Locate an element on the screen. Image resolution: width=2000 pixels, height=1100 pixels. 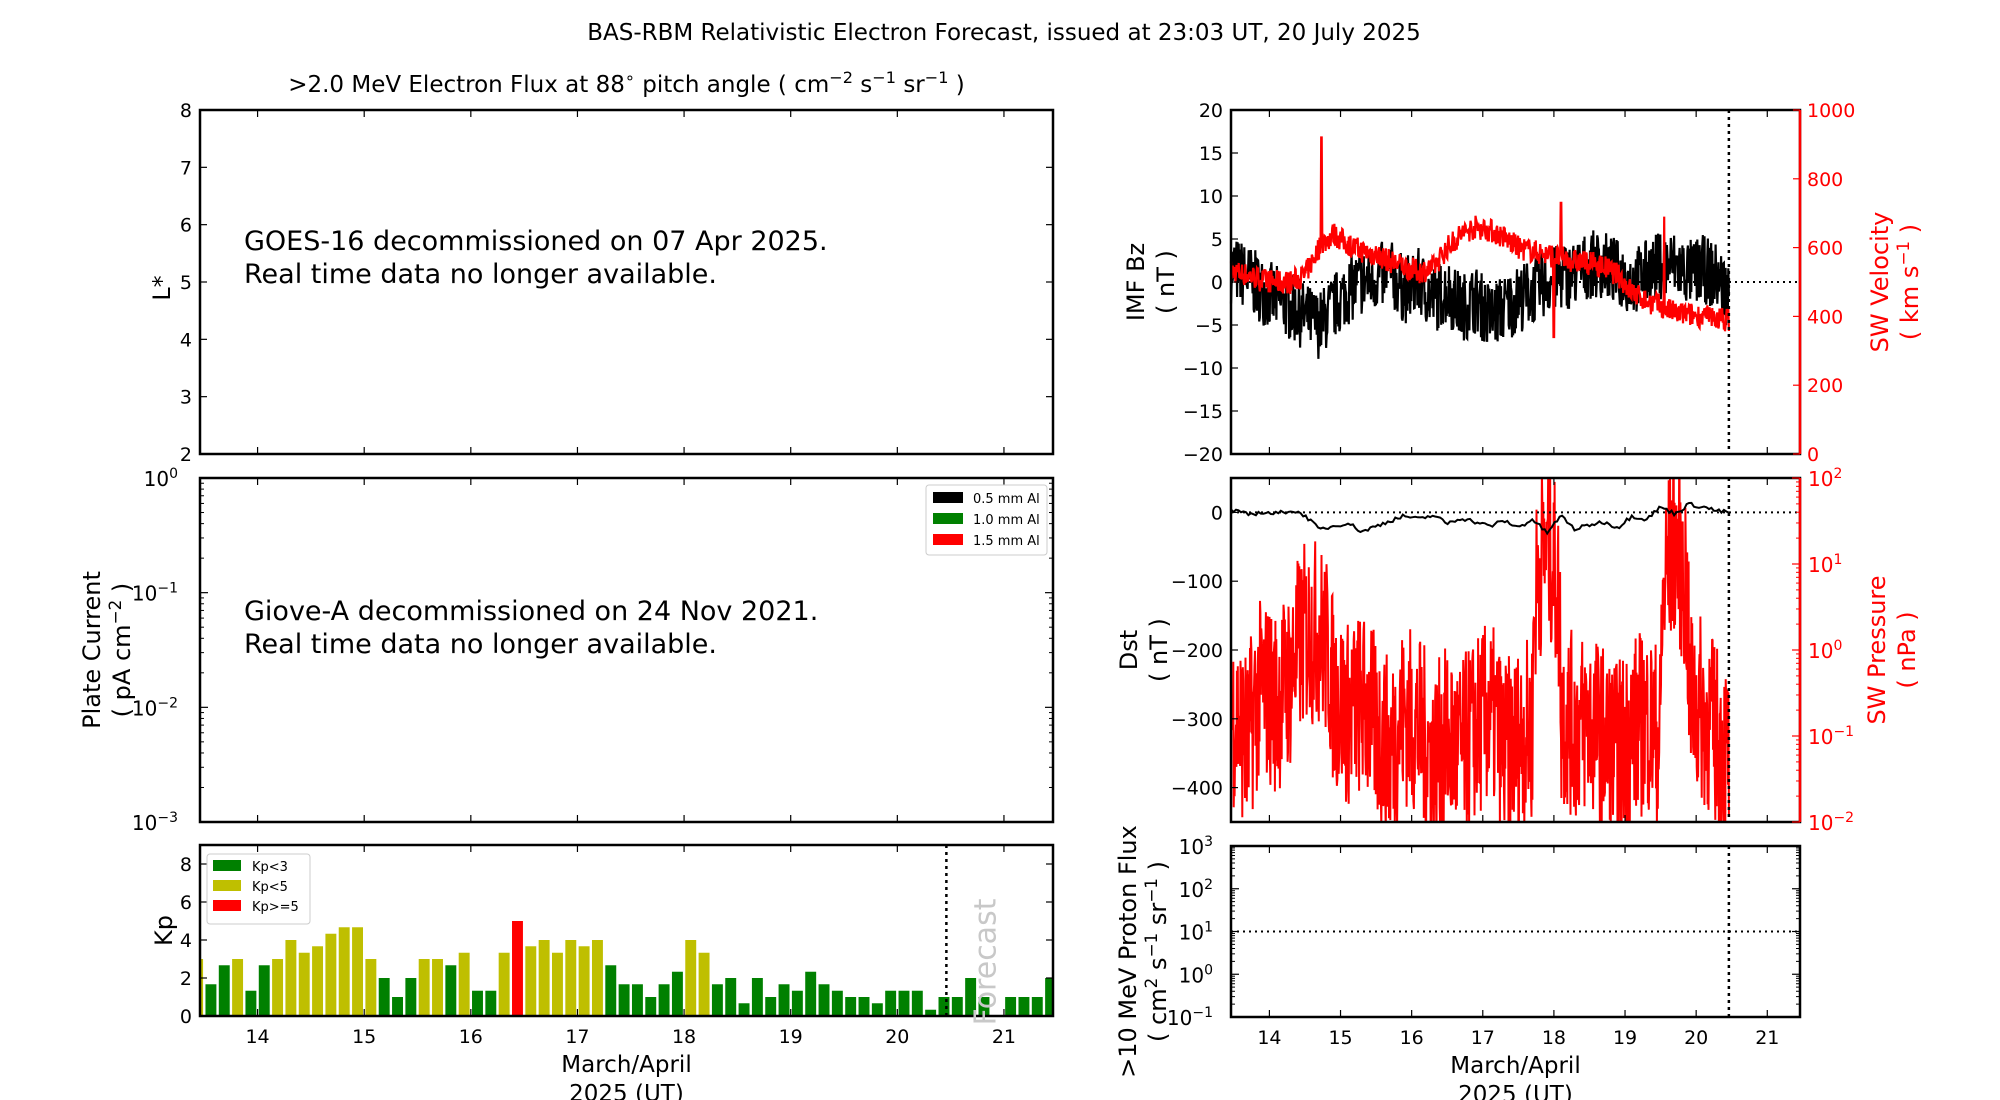
legend: Kp<3 Kp<5 Kp>=5 is located at coordinates (258, 889).